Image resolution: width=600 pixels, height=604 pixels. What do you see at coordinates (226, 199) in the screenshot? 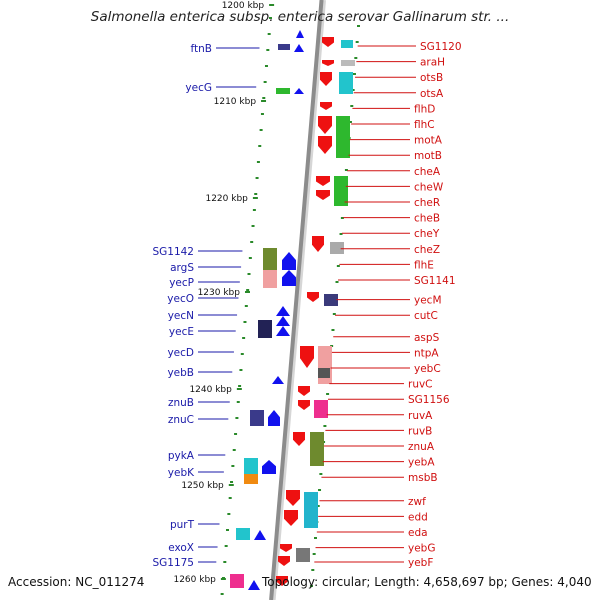
I see `scale-tick-label: 1220 kbp` at bounding box center [226, 199].